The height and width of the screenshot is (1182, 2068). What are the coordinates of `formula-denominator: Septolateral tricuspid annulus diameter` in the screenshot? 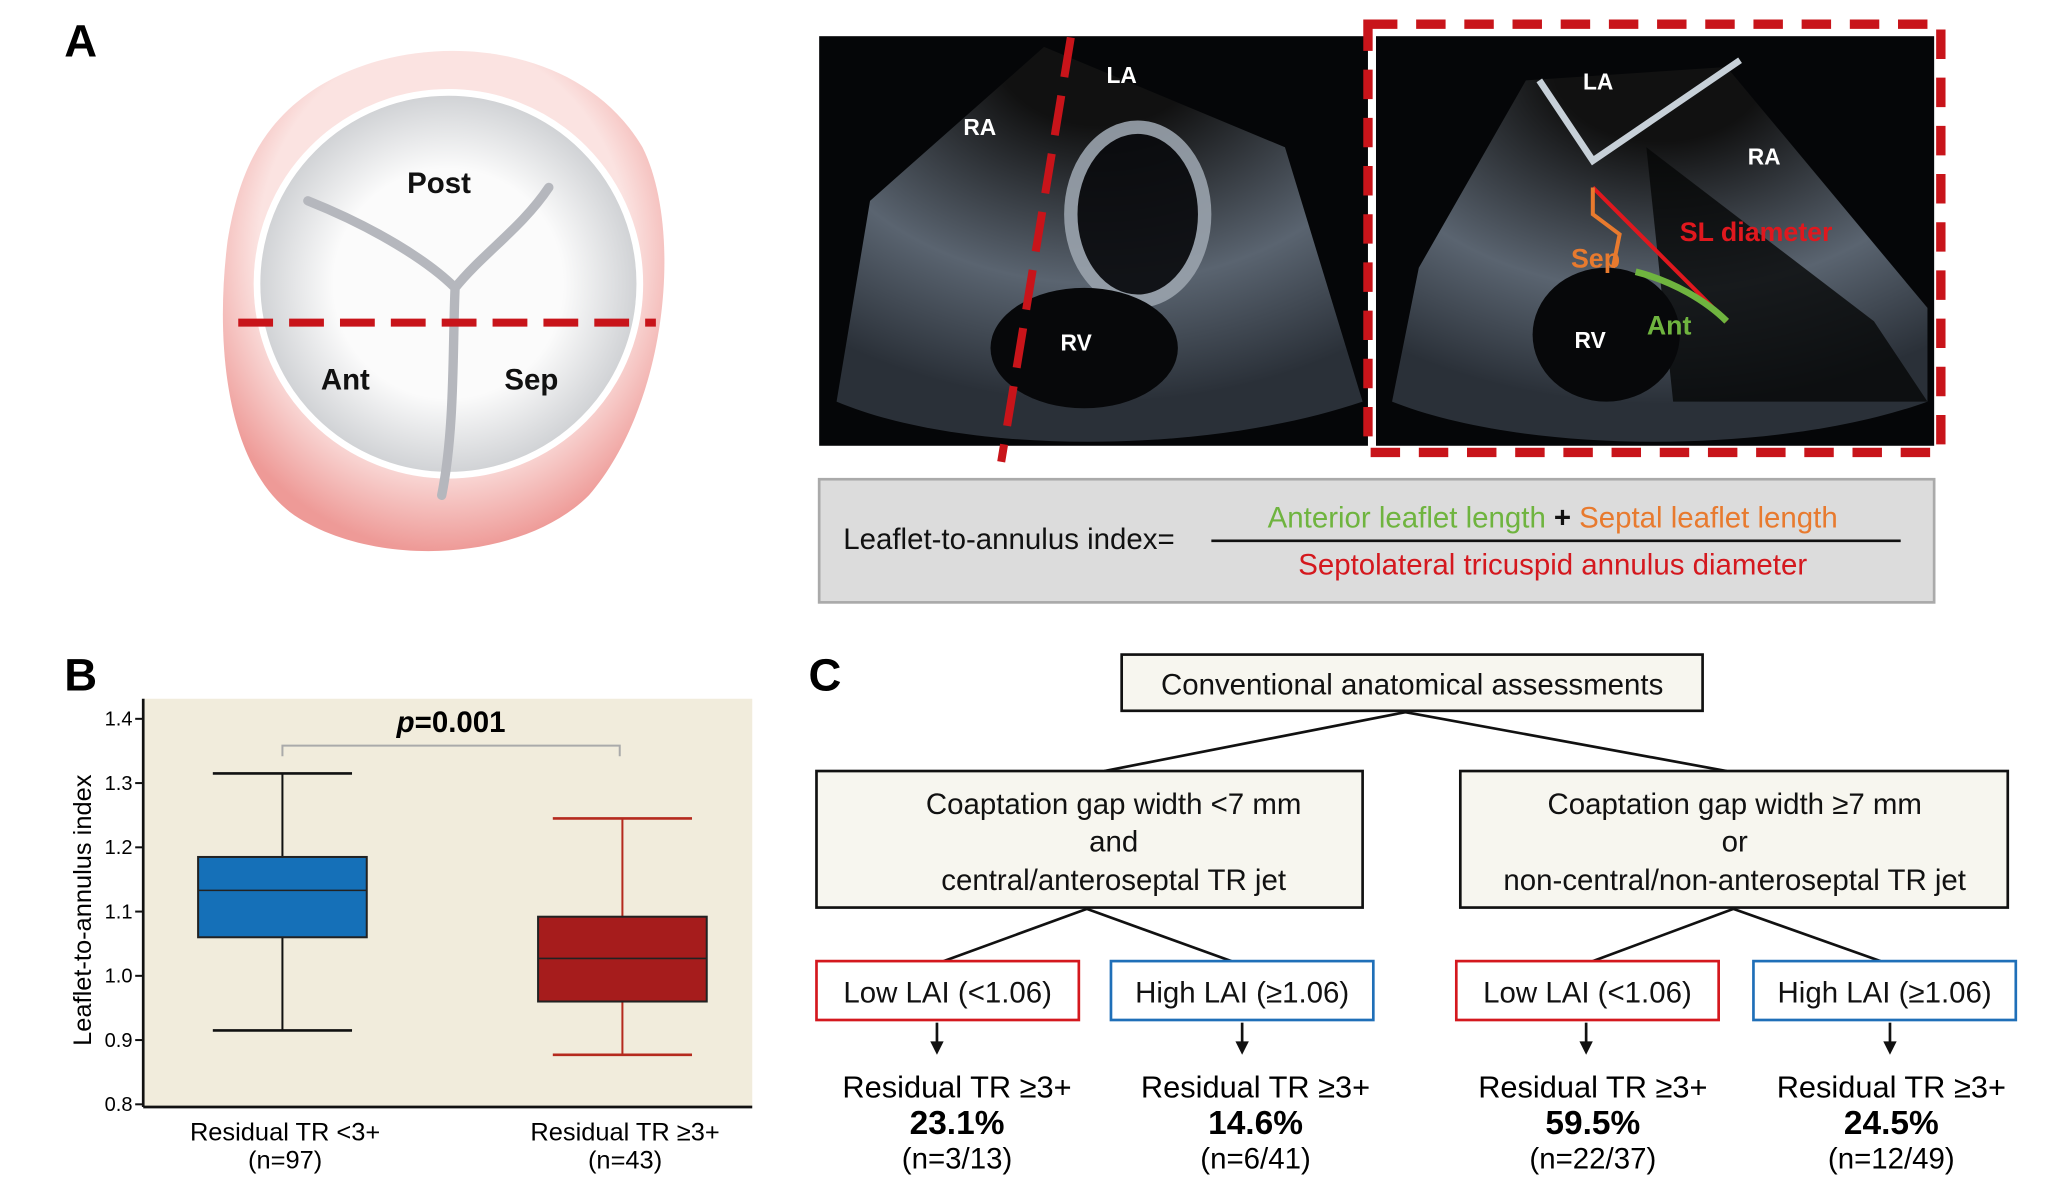 It's located at (1552, 564).